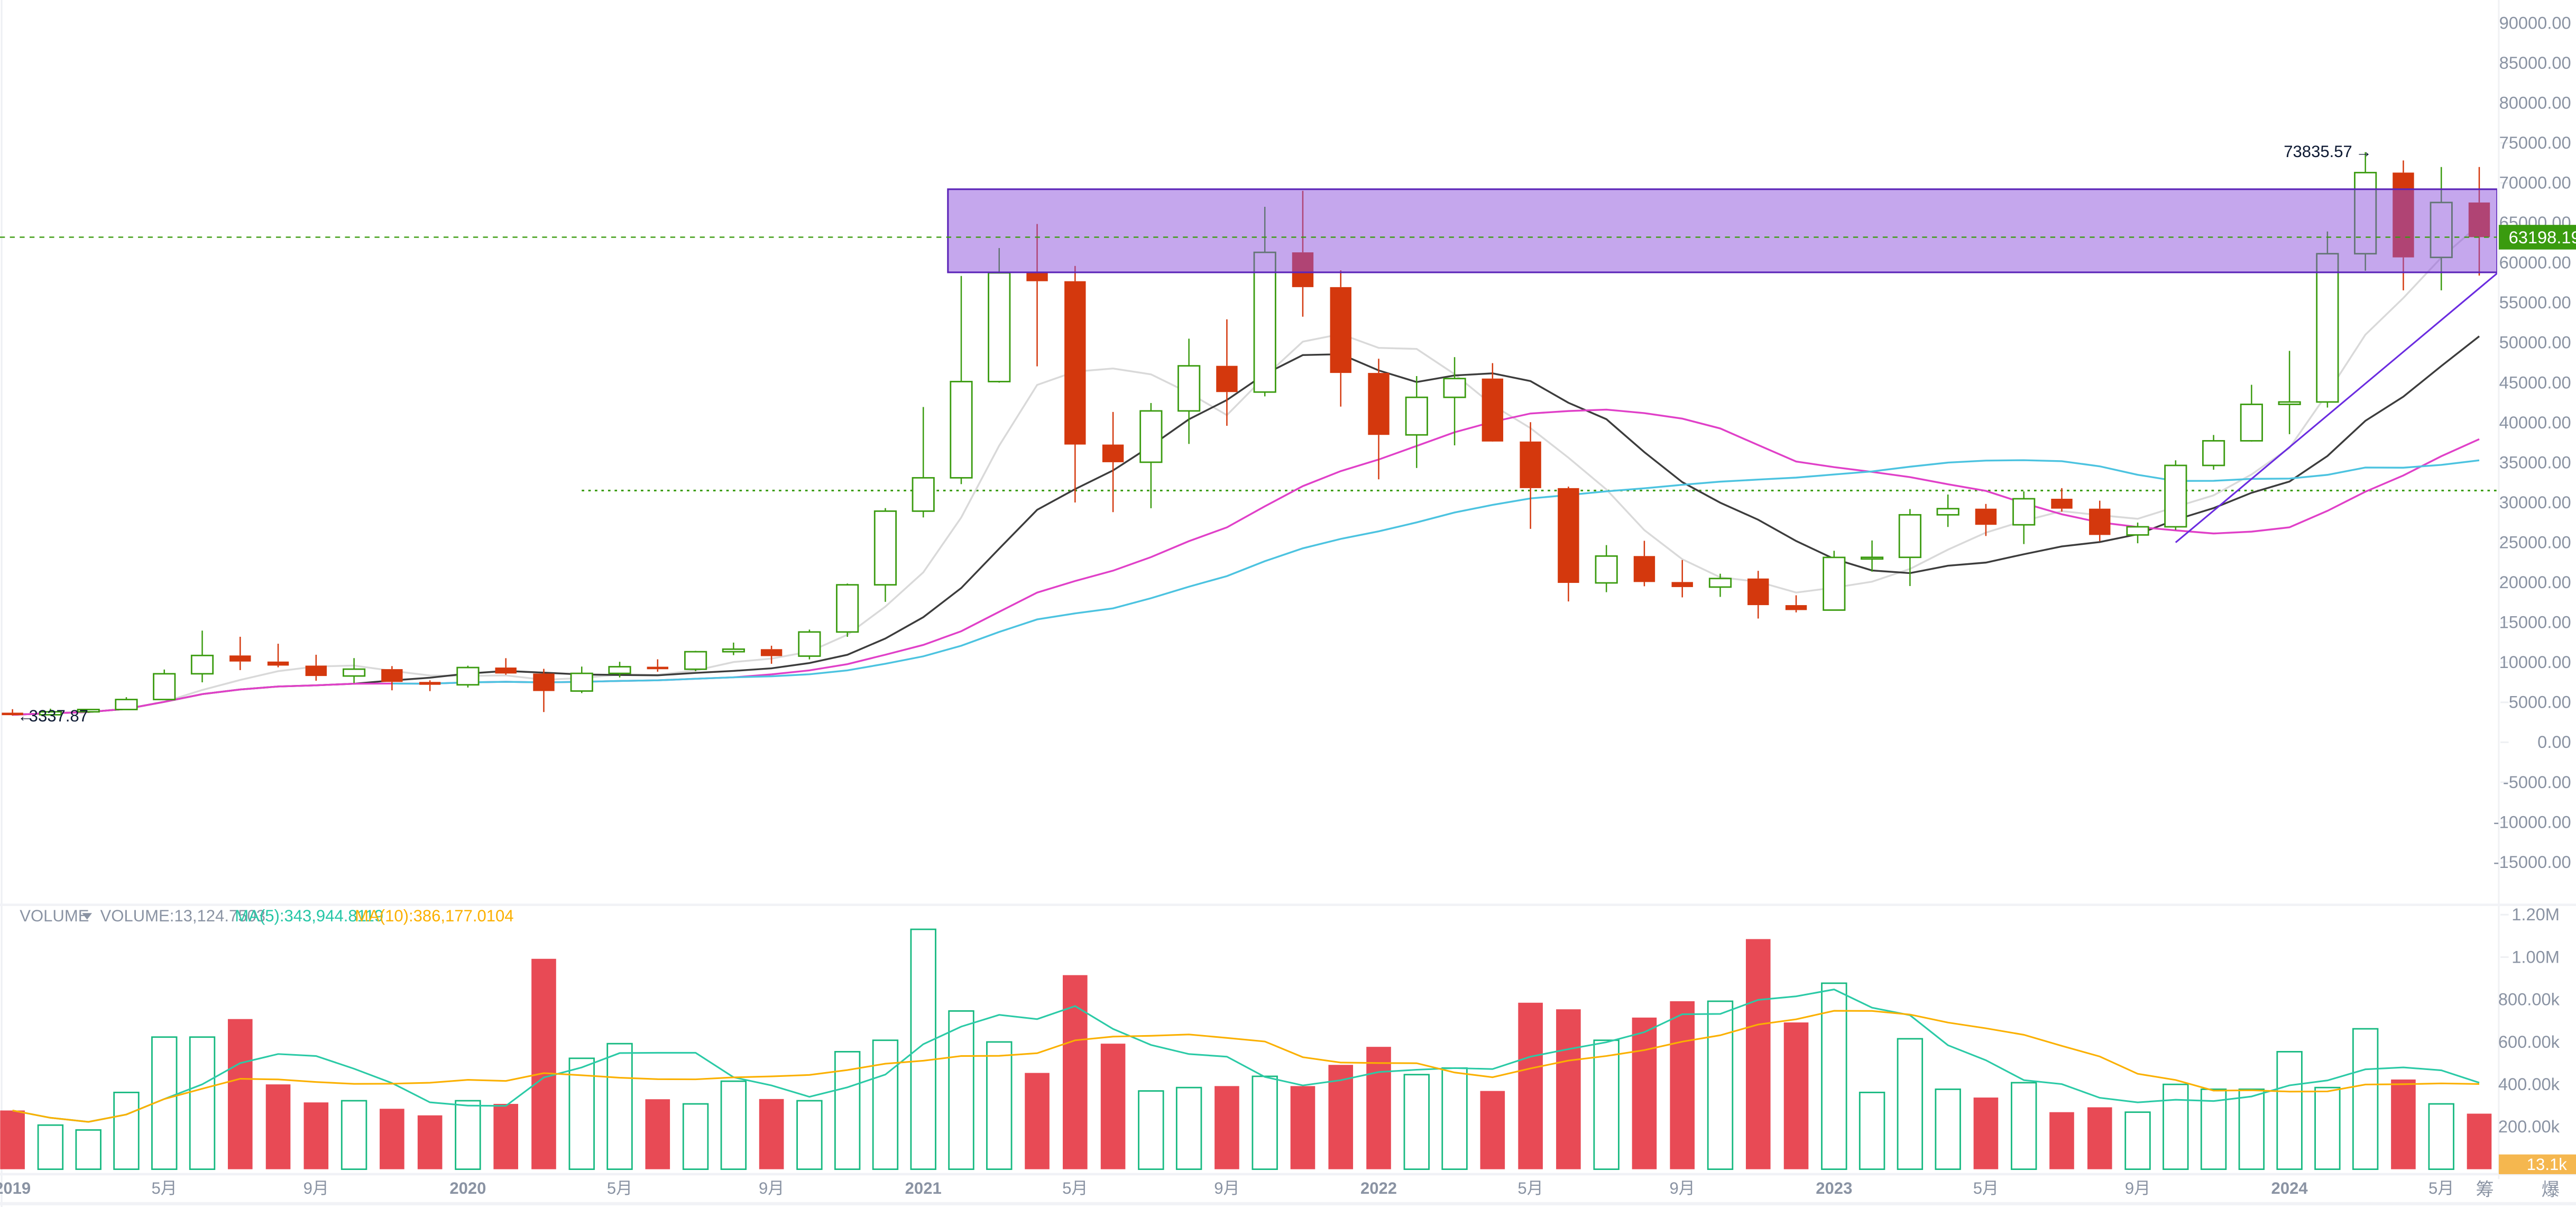 This screenshot has width=2576, height=1207. I want to click on liquidation-button: 爆, so click(2551, 1189).